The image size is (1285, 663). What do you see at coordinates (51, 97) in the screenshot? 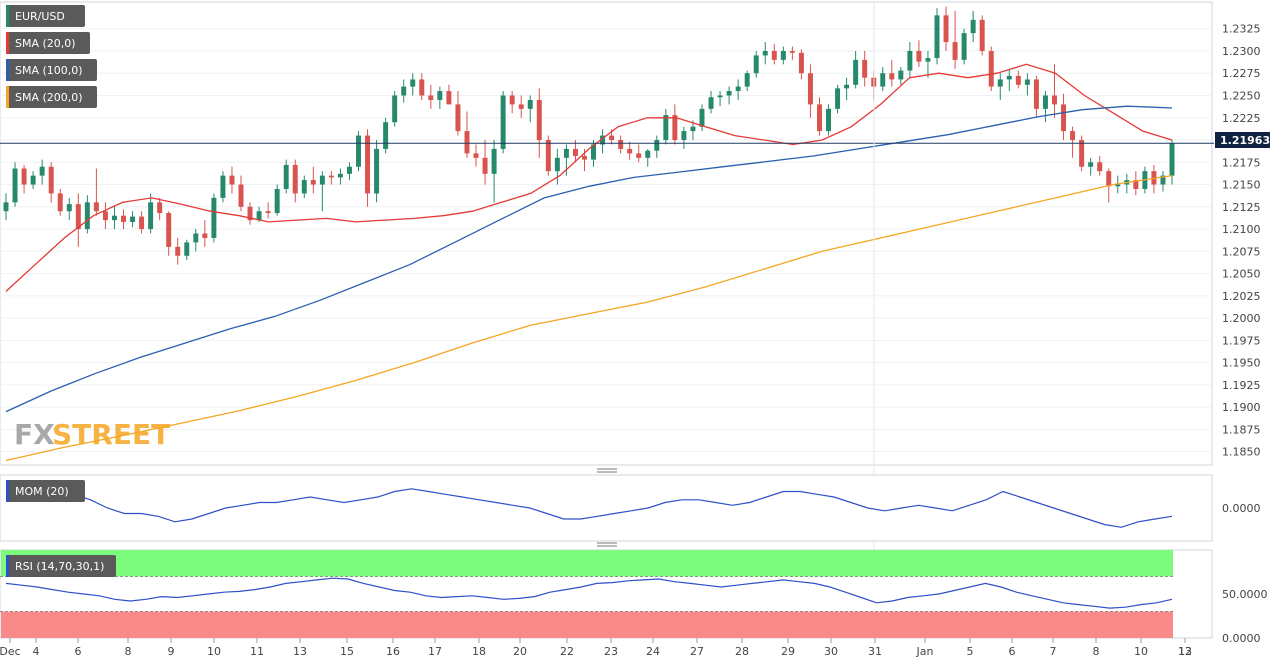
I see `legend-sma200: SMA (200,0)` at bounding box center [51, 97].